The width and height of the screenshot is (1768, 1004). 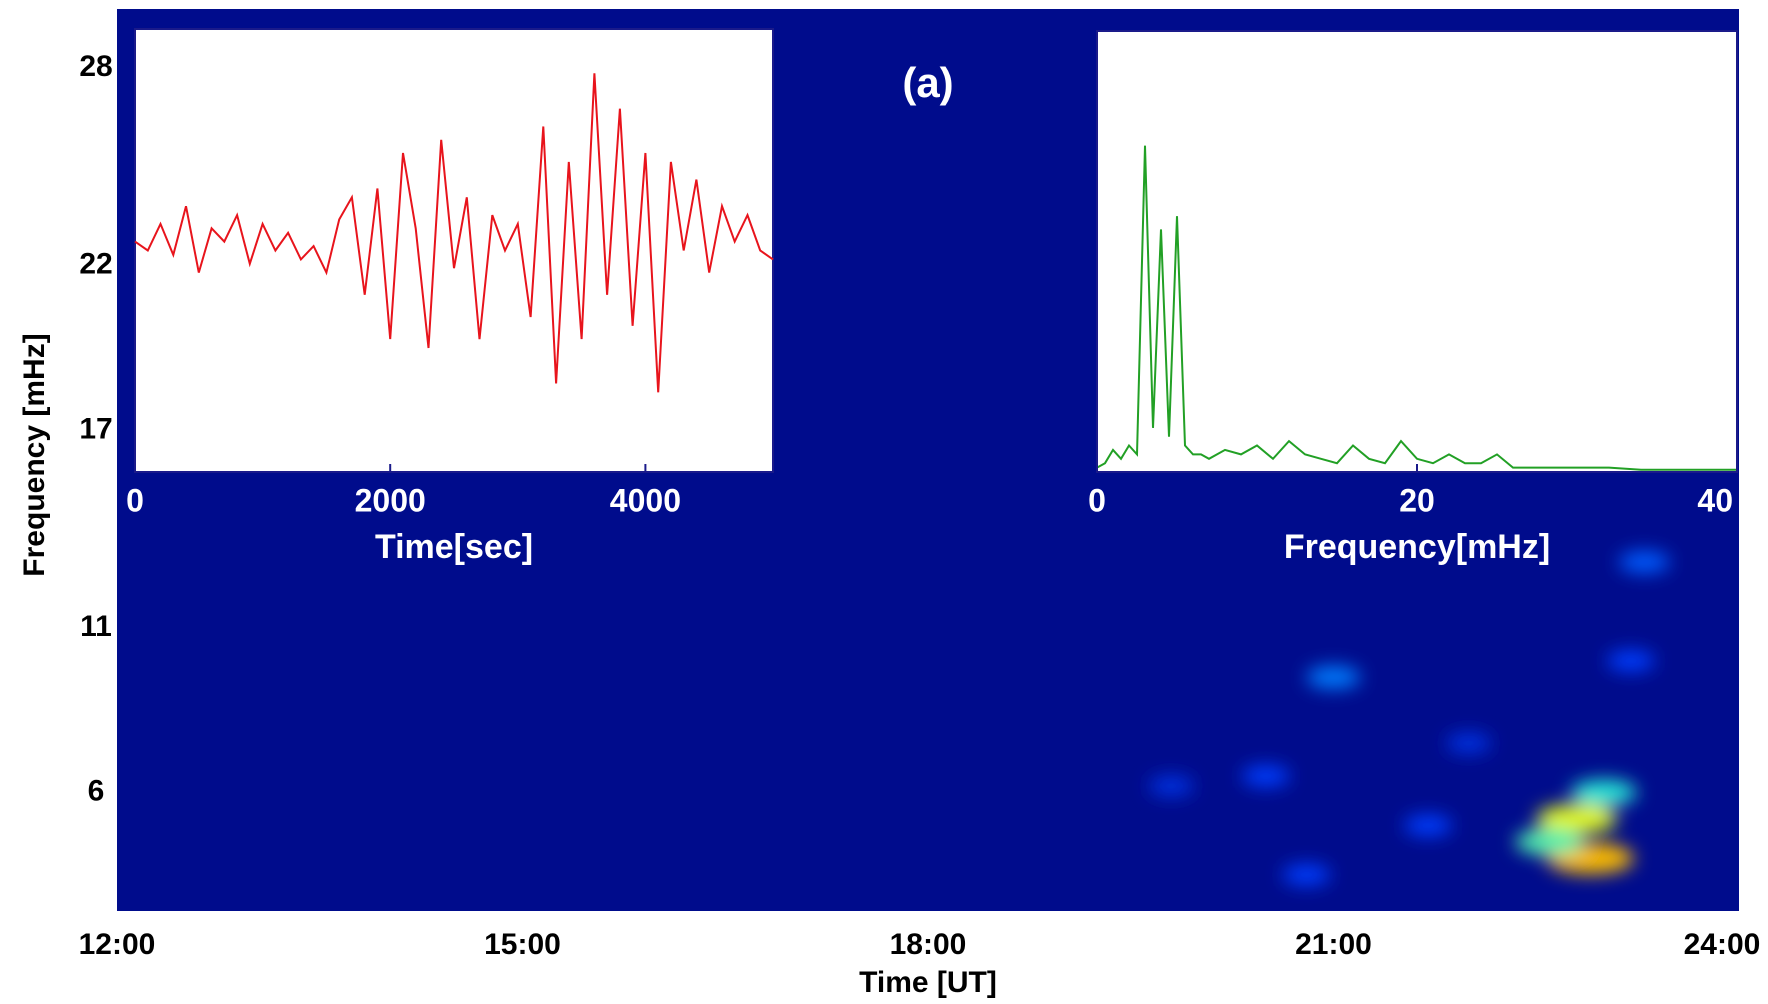 I want to click on y-tick-label: 22, so click(x=95, y=264).